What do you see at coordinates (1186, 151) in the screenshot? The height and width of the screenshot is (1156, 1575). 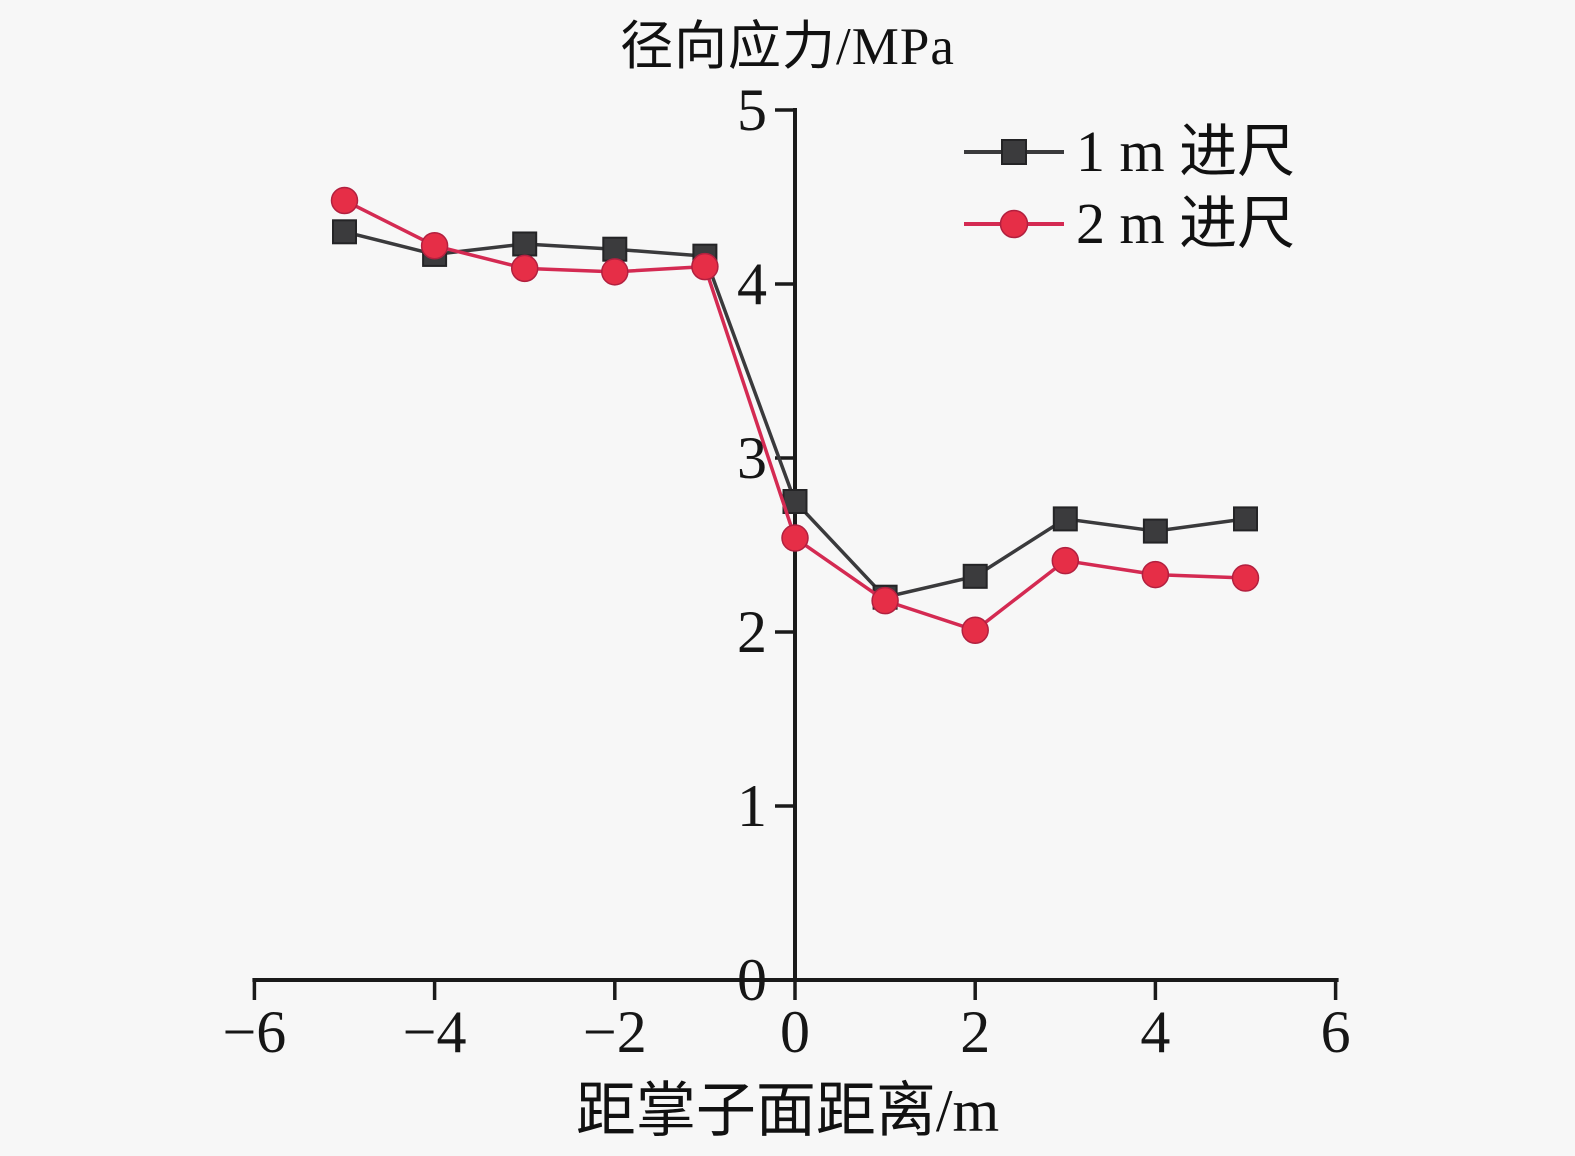 I see `legend-label-1m: 1 m 进尺` at bounding box center [1186, 151].